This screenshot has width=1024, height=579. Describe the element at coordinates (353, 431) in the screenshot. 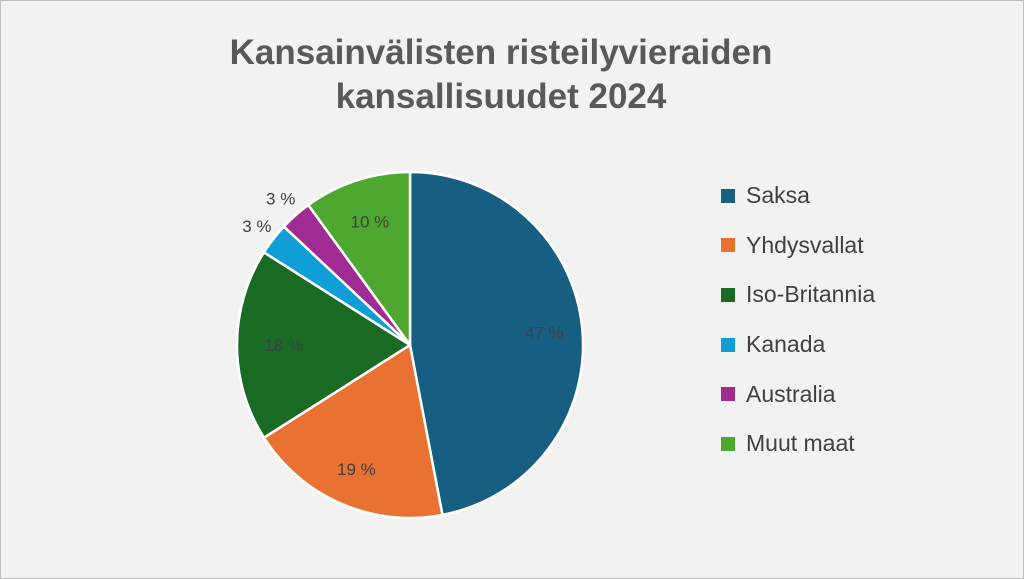

I see `pie-slice-yhdysvallat` at that location.